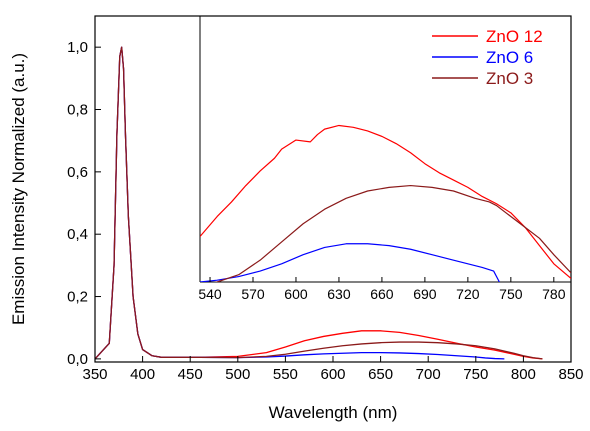 The image size is (590, 431). What do you see at coordinates (190, 374) in the screenshot?
I see `x-tick-label: 450` at bounding box center [190, 374].